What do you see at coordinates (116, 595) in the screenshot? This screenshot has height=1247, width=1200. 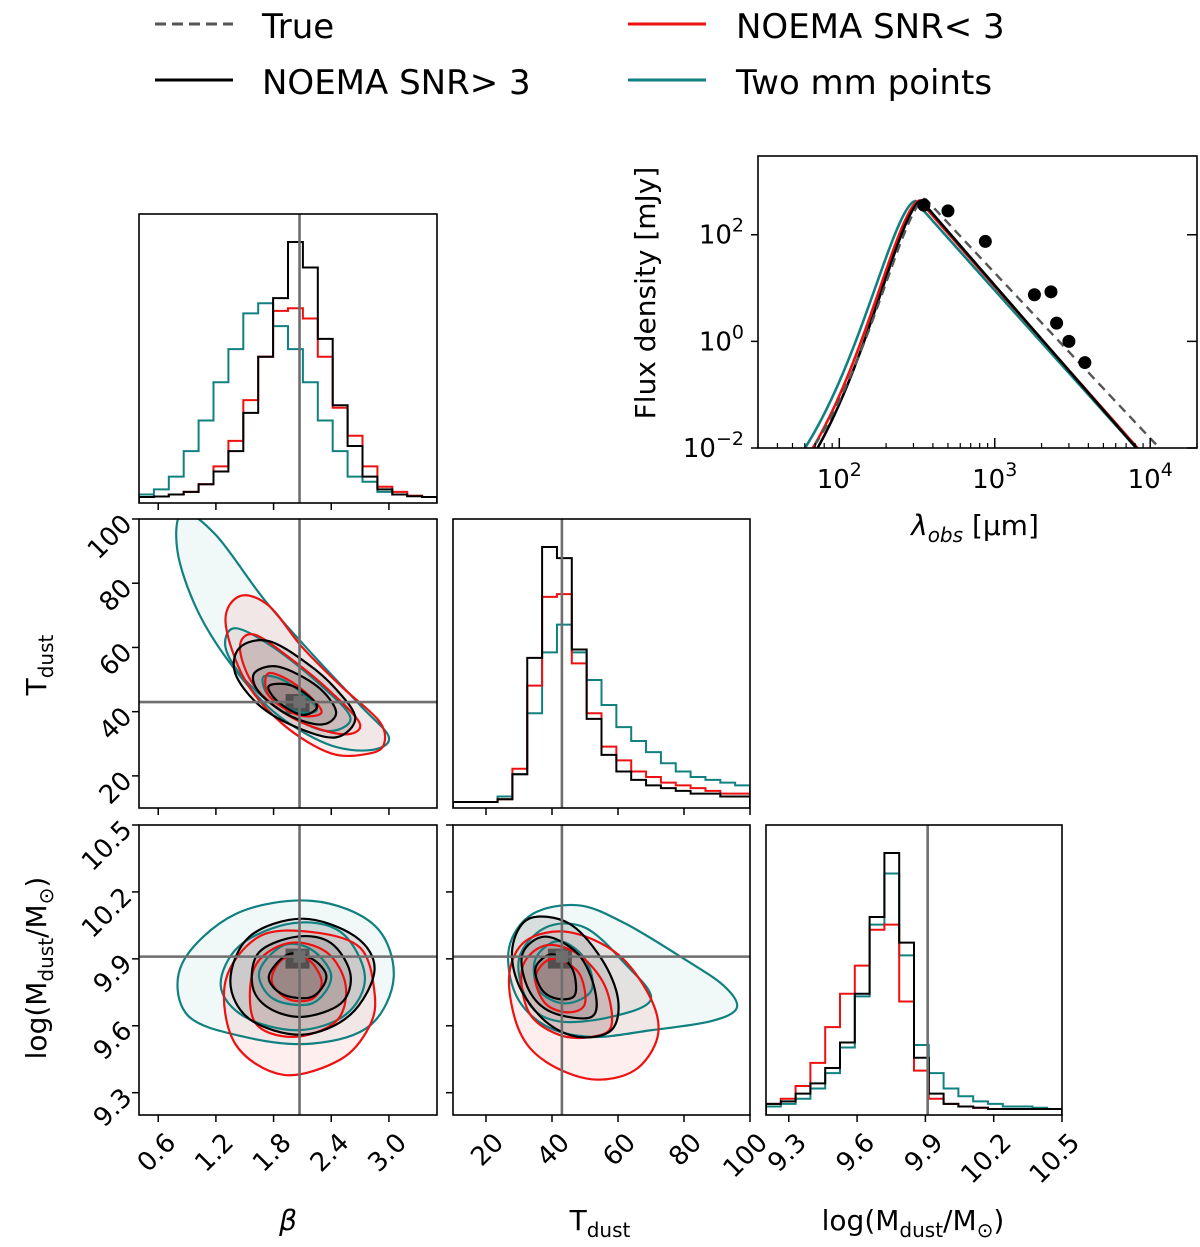 I see `y-tick-label: 80` at bounding box center [116, 595].